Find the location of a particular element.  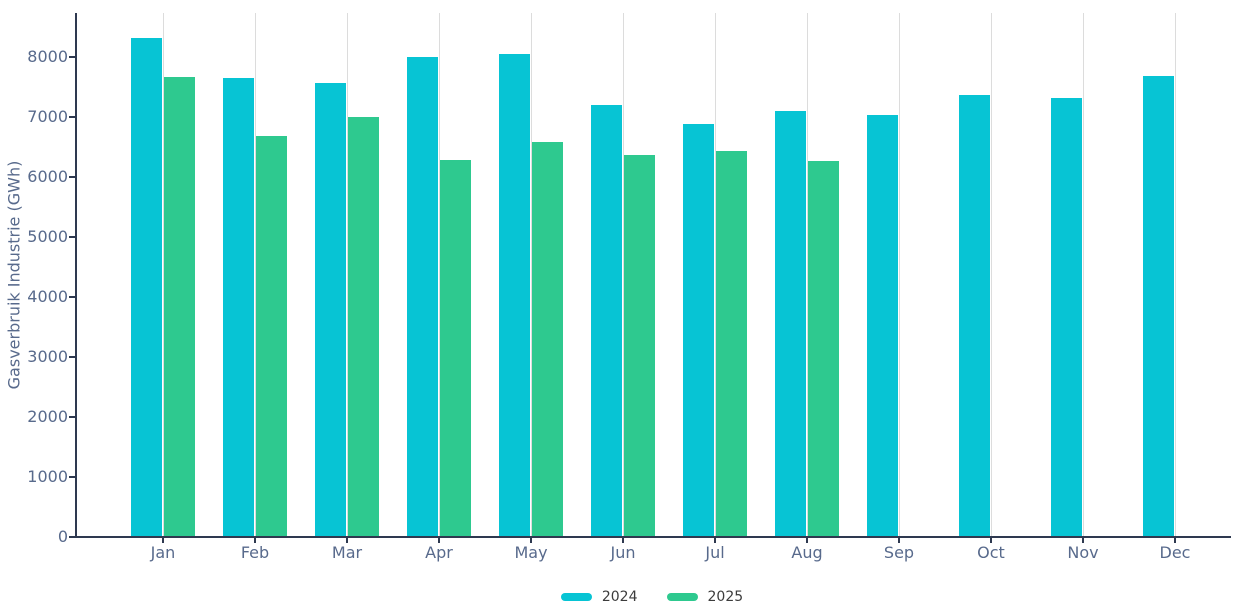

y-axis-line is located at coordinates (76, 275).